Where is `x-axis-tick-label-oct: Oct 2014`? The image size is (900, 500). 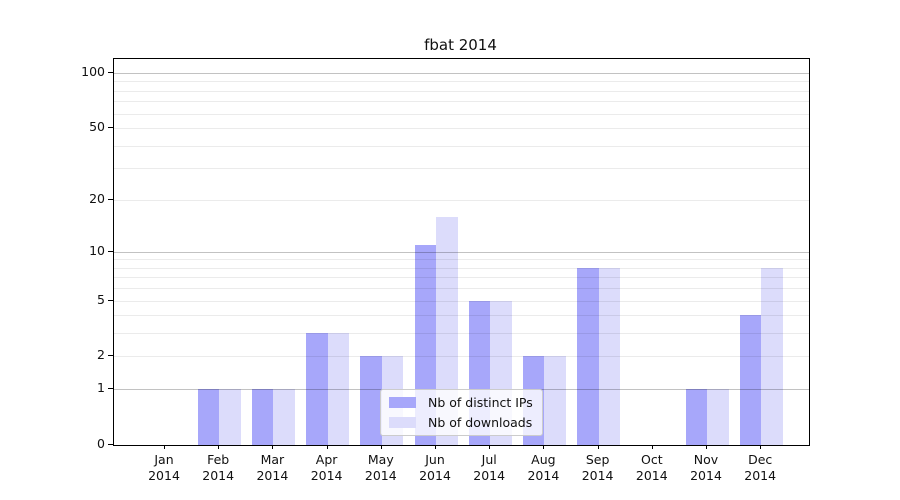
x-axis-tick-label-oct: Oct 2014 is located at coordinates (651, 467).